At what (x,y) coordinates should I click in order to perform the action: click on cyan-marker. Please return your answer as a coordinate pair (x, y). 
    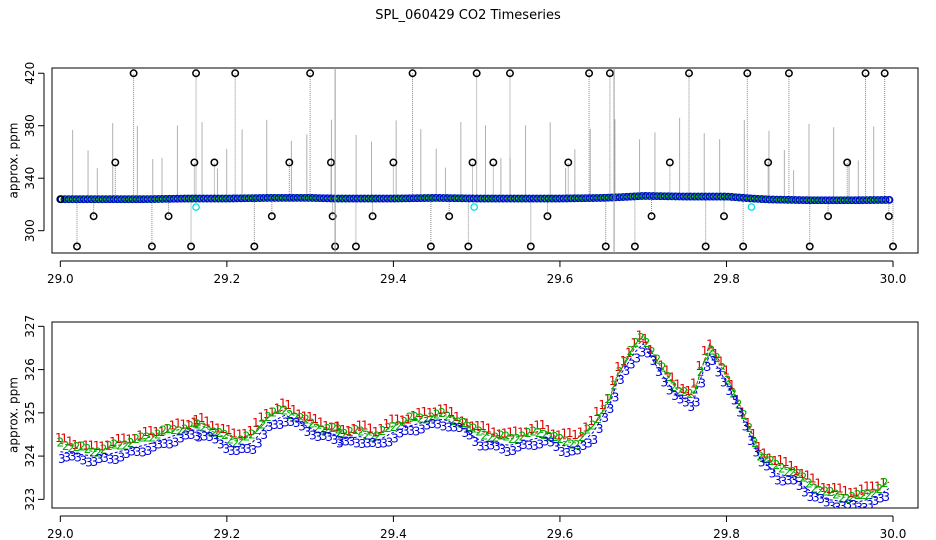
    Looking at the image, I should click on (474, 207).